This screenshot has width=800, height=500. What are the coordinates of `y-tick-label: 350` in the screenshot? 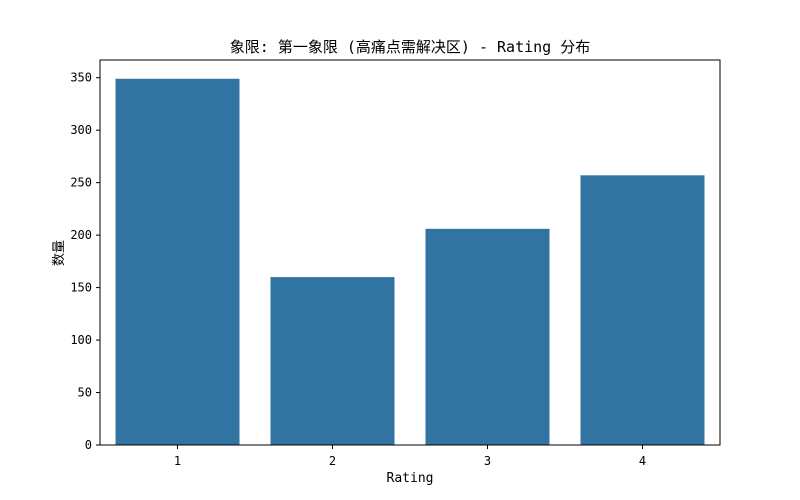 It's located at (81, 78).